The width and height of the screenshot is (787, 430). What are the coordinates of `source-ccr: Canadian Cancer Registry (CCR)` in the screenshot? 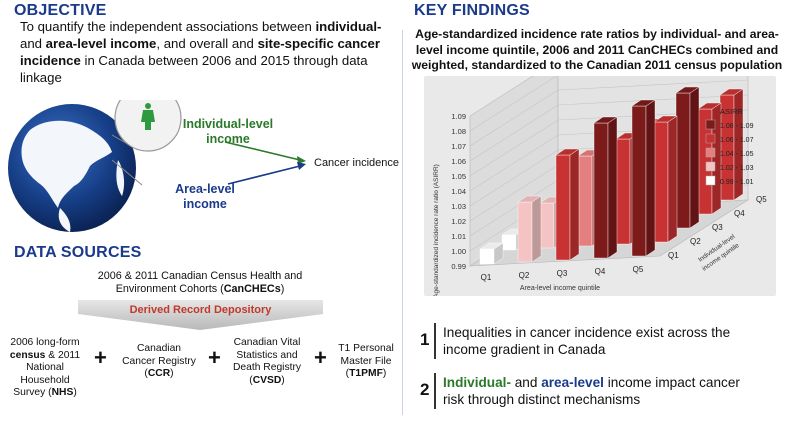 It's located at (159, 361).